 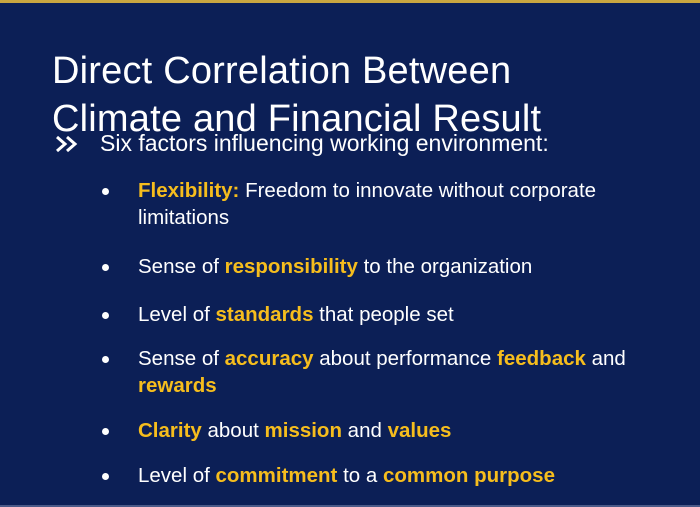 What do you see at coordinates (541, 358) in the screenshot?
I see `highlight-term: feedback` at bounding box center [541, 358].